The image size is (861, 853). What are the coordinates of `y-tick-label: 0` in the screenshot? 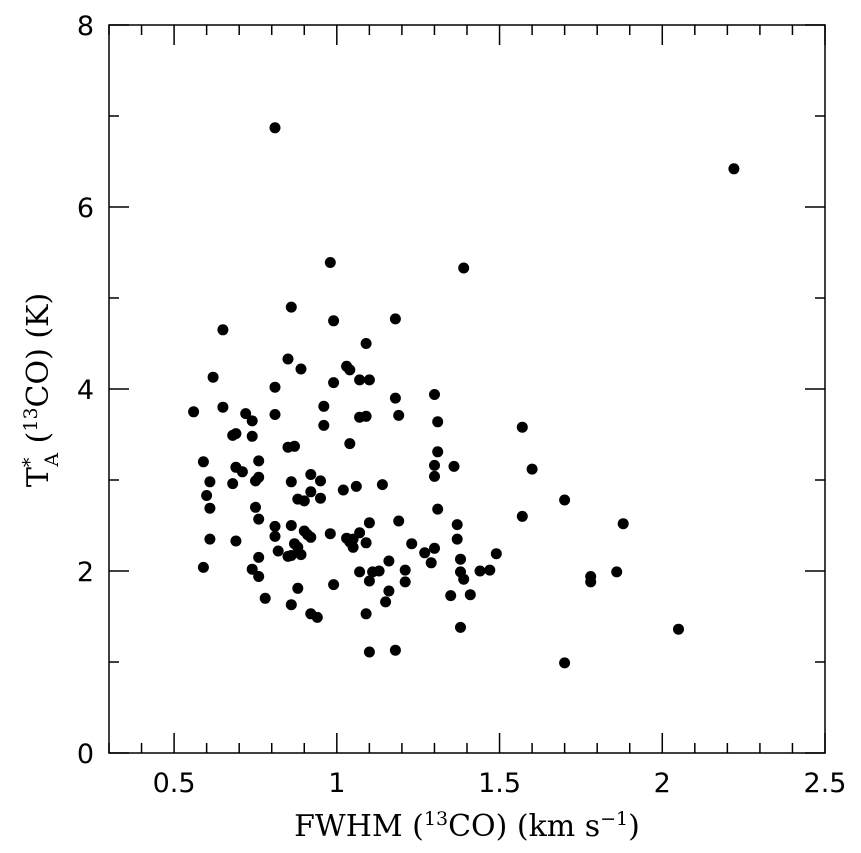 It's located at (85, 754).